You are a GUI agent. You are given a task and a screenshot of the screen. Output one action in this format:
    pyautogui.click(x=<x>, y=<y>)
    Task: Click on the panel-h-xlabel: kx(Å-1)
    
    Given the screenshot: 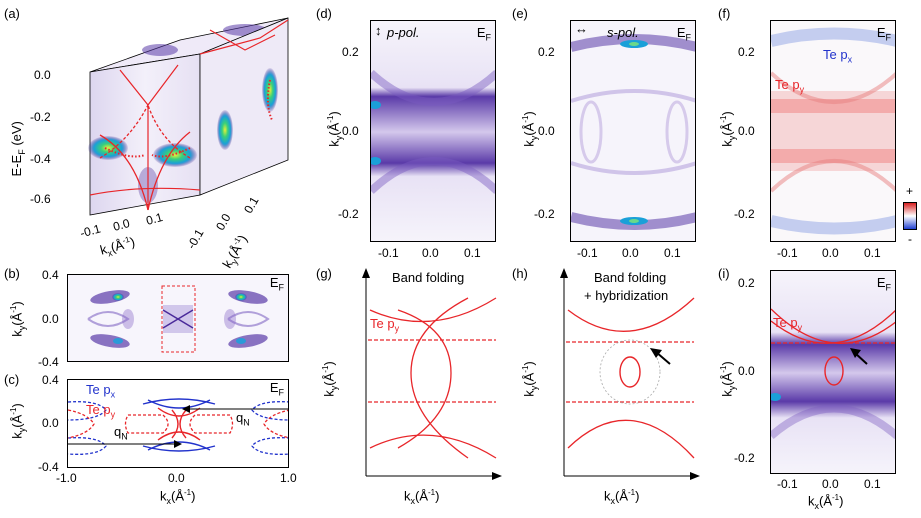 What is the action you would take?
    pyautogui.click(x=622, y=497)
    